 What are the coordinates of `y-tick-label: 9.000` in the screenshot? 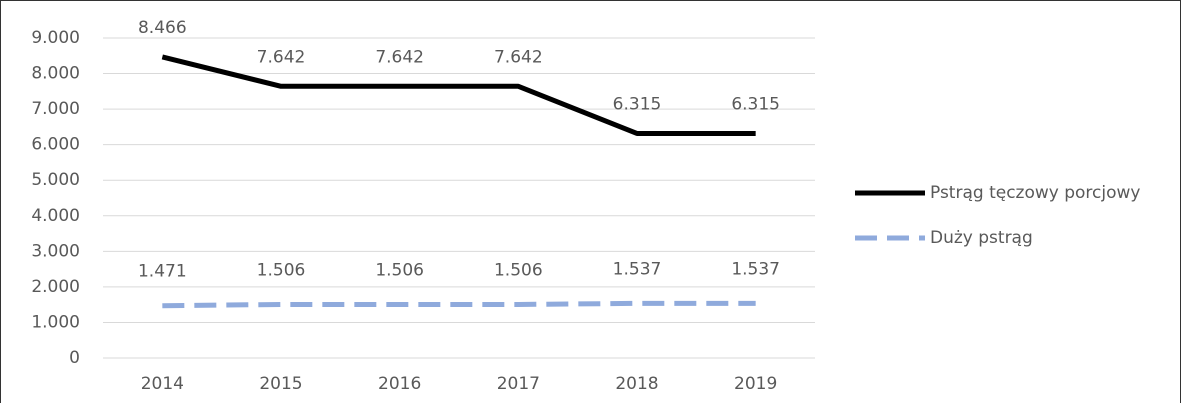 It's located at (55, 38).